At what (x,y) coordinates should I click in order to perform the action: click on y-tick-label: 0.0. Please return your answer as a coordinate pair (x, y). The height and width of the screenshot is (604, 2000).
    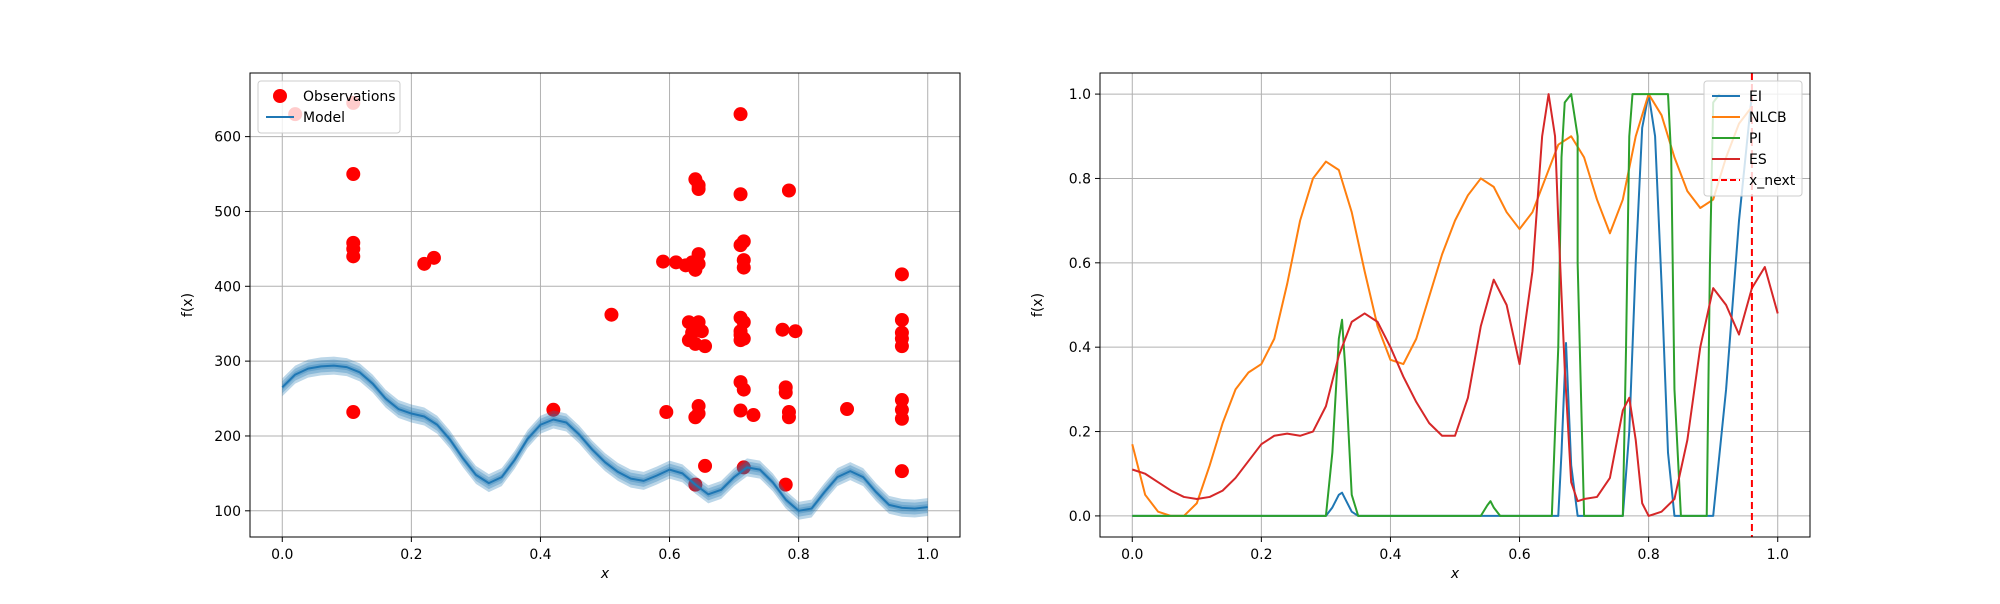
    Looking at the image, I should click on (1080, 517).